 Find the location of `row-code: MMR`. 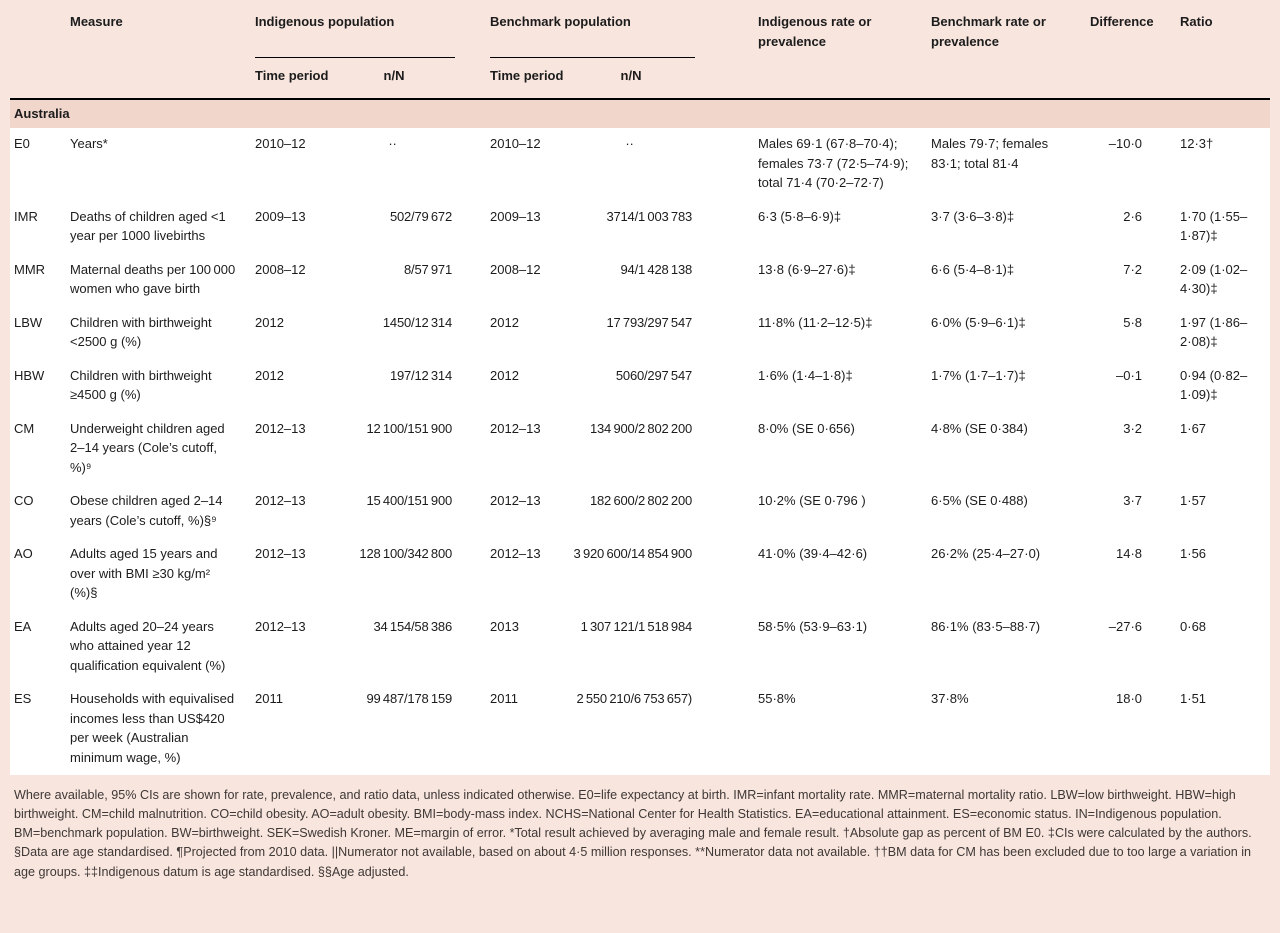

row-code: MMR is located at coordinates (40, 280).